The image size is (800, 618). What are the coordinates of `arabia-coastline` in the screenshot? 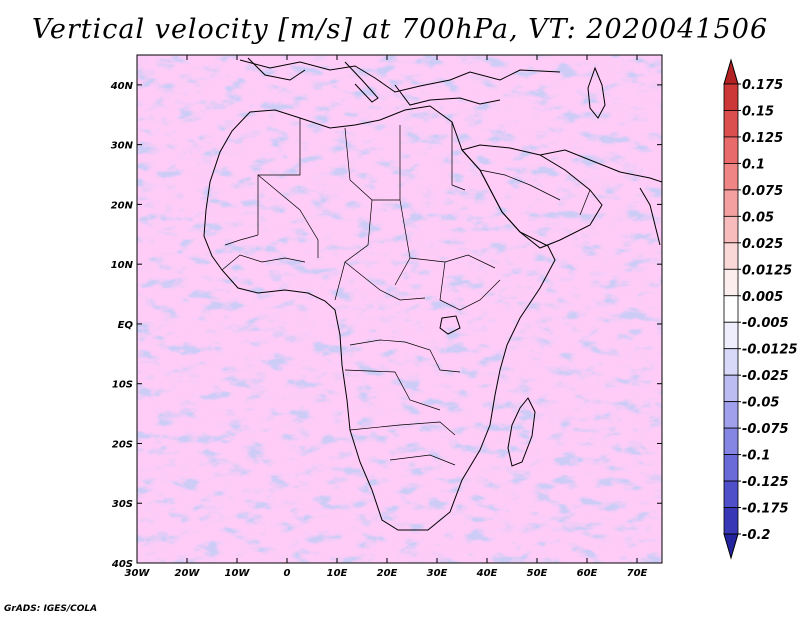 It's located at (532, 196).